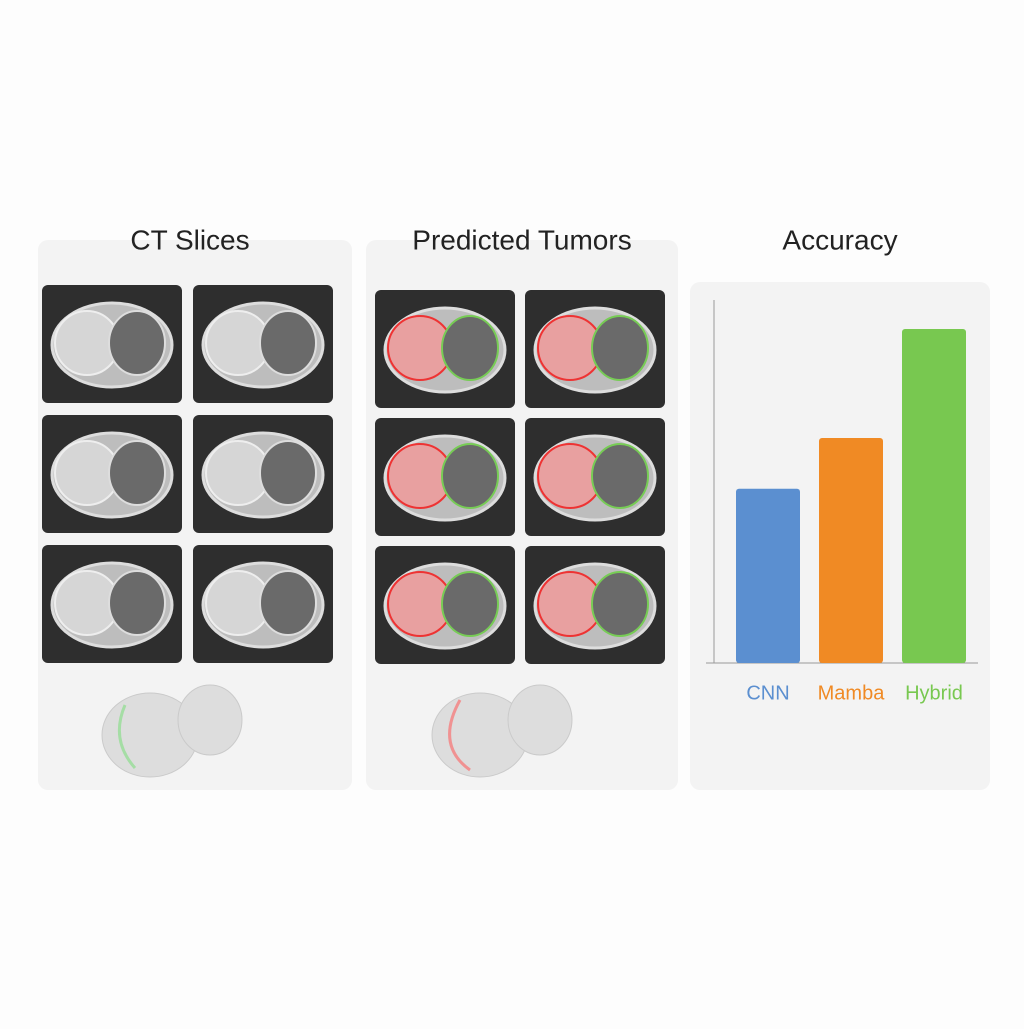 The height and width of the screenshot is (1029, 1024). What do you see at coordinates (521, 239) in the screenshot?
I see `panel-title: Predicted Tumors` at bounding box center [521, 239].